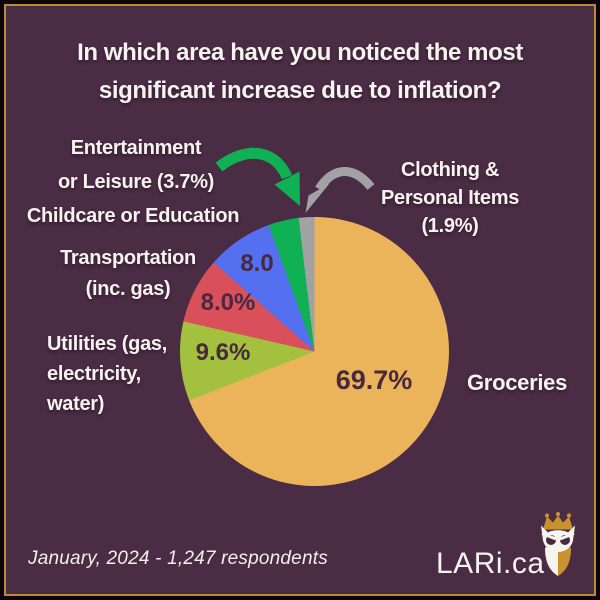 Image resolution: width=600 pixels, height=600 pixels. Describe the element at coordinates (136, 165) in the screenshot. I see `label-entertainment: Entertainment or Leisure (3.7%)` at that location.